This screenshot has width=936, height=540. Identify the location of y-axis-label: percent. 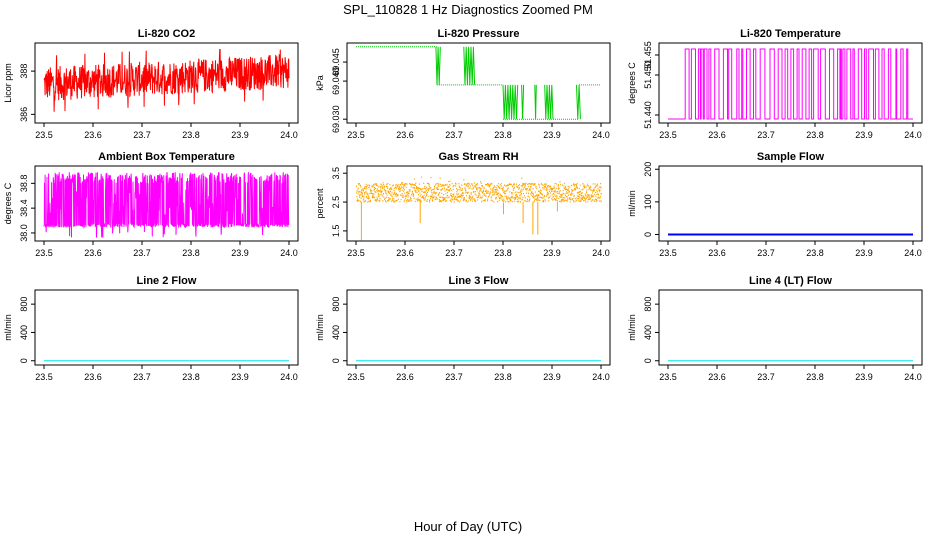
(320, 203).